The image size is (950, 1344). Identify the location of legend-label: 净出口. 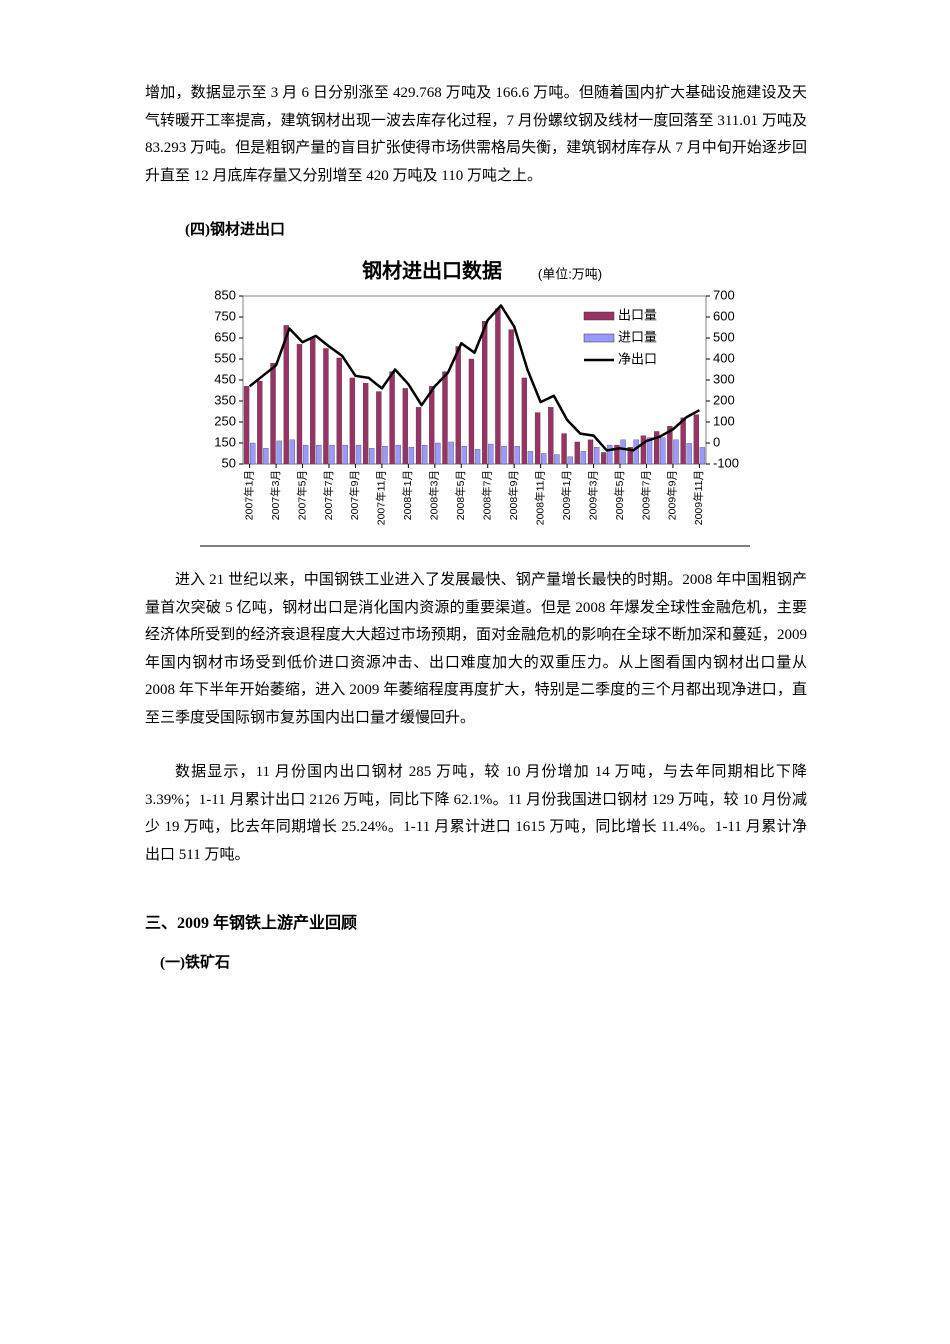
(637, 358).